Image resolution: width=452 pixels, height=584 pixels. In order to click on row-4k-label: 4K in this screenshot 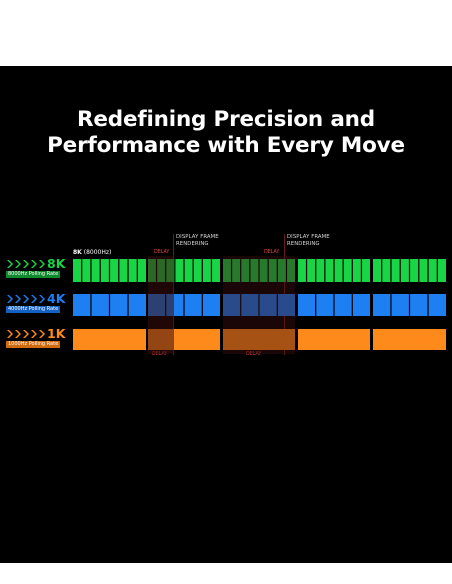, I will do `click(56, 298)`.